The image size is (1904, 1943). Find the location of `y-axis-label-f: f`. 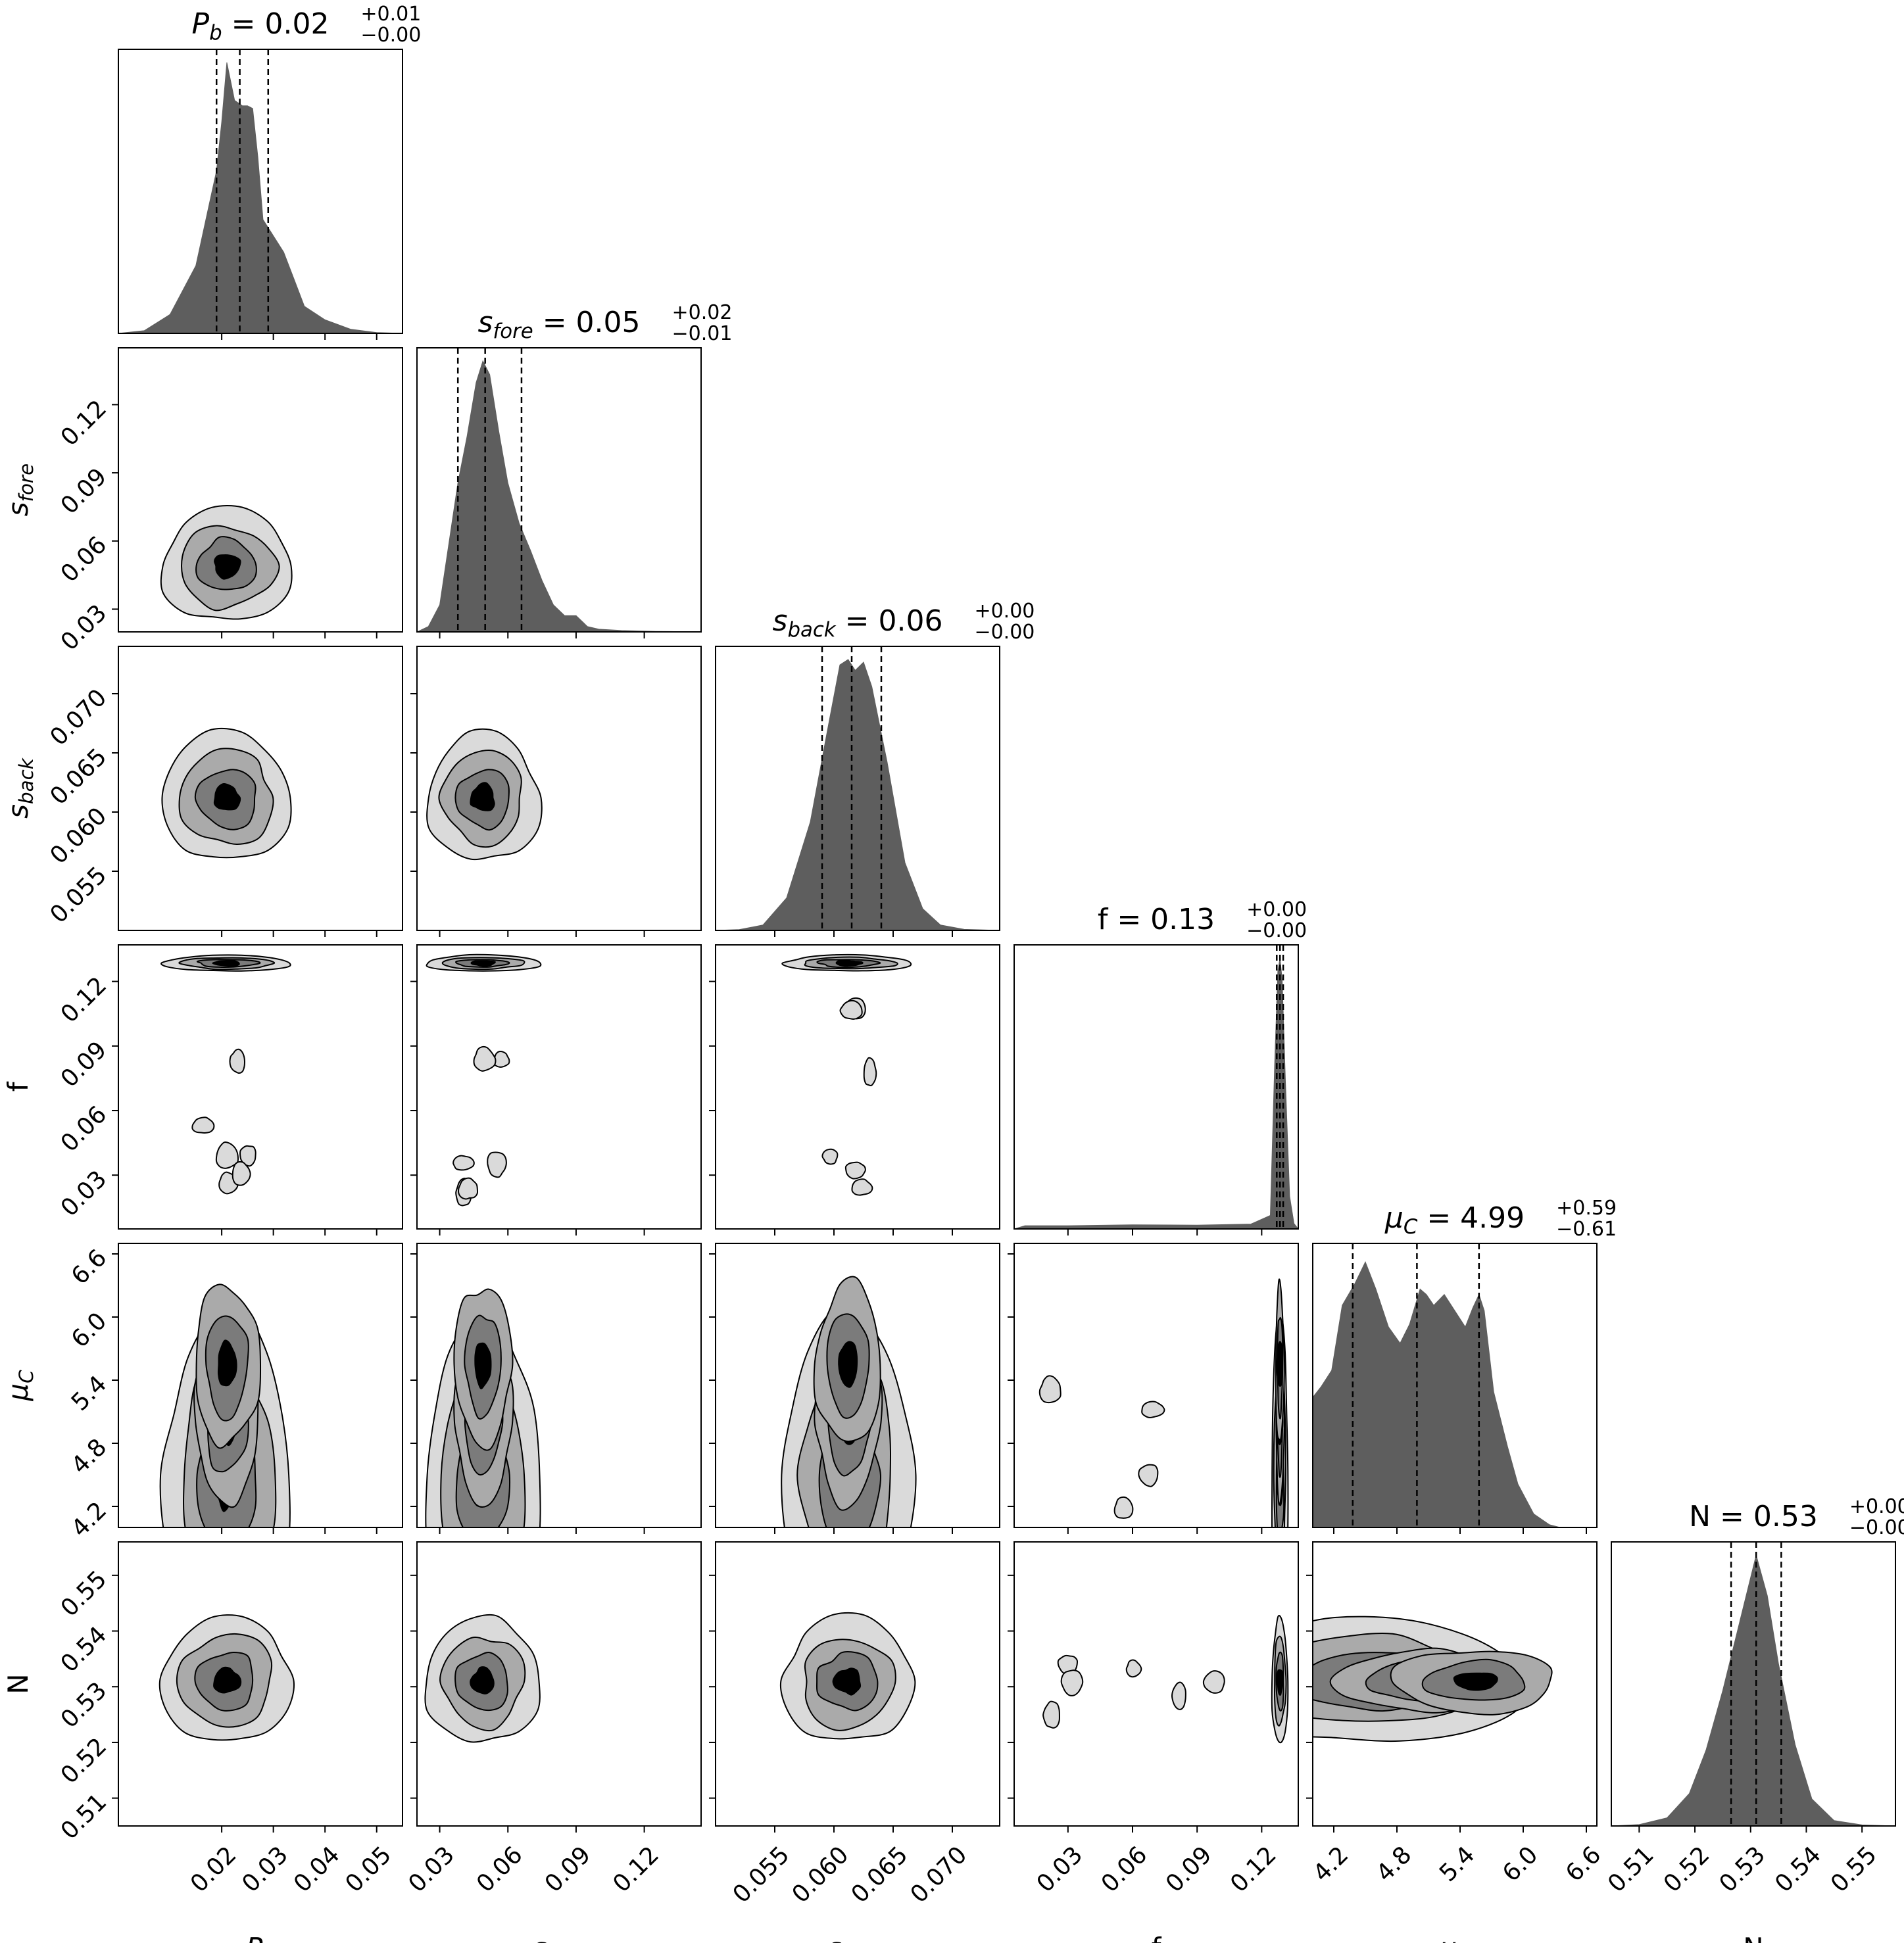

y-axis-label-f: f is located at coordinates (18, 1086).